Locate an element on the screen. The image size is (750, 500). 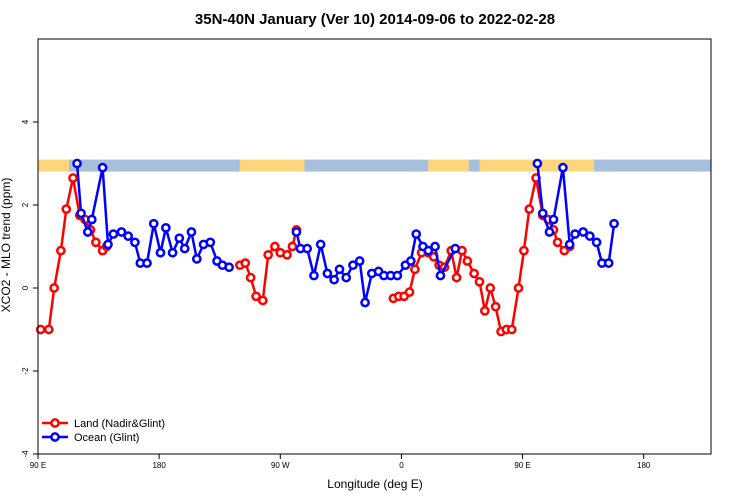
series-line is located at coordinates (576, 214).